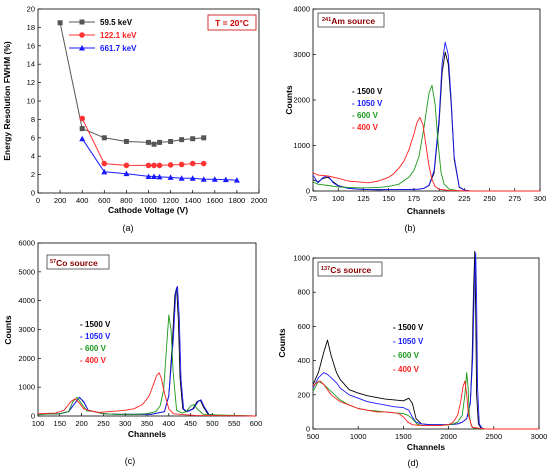 The image size is (550, 471). What do you see at coordinates (363, 198) in the screenshot?
I see `x-tick-label: 125` at bounding box center [363, 198].